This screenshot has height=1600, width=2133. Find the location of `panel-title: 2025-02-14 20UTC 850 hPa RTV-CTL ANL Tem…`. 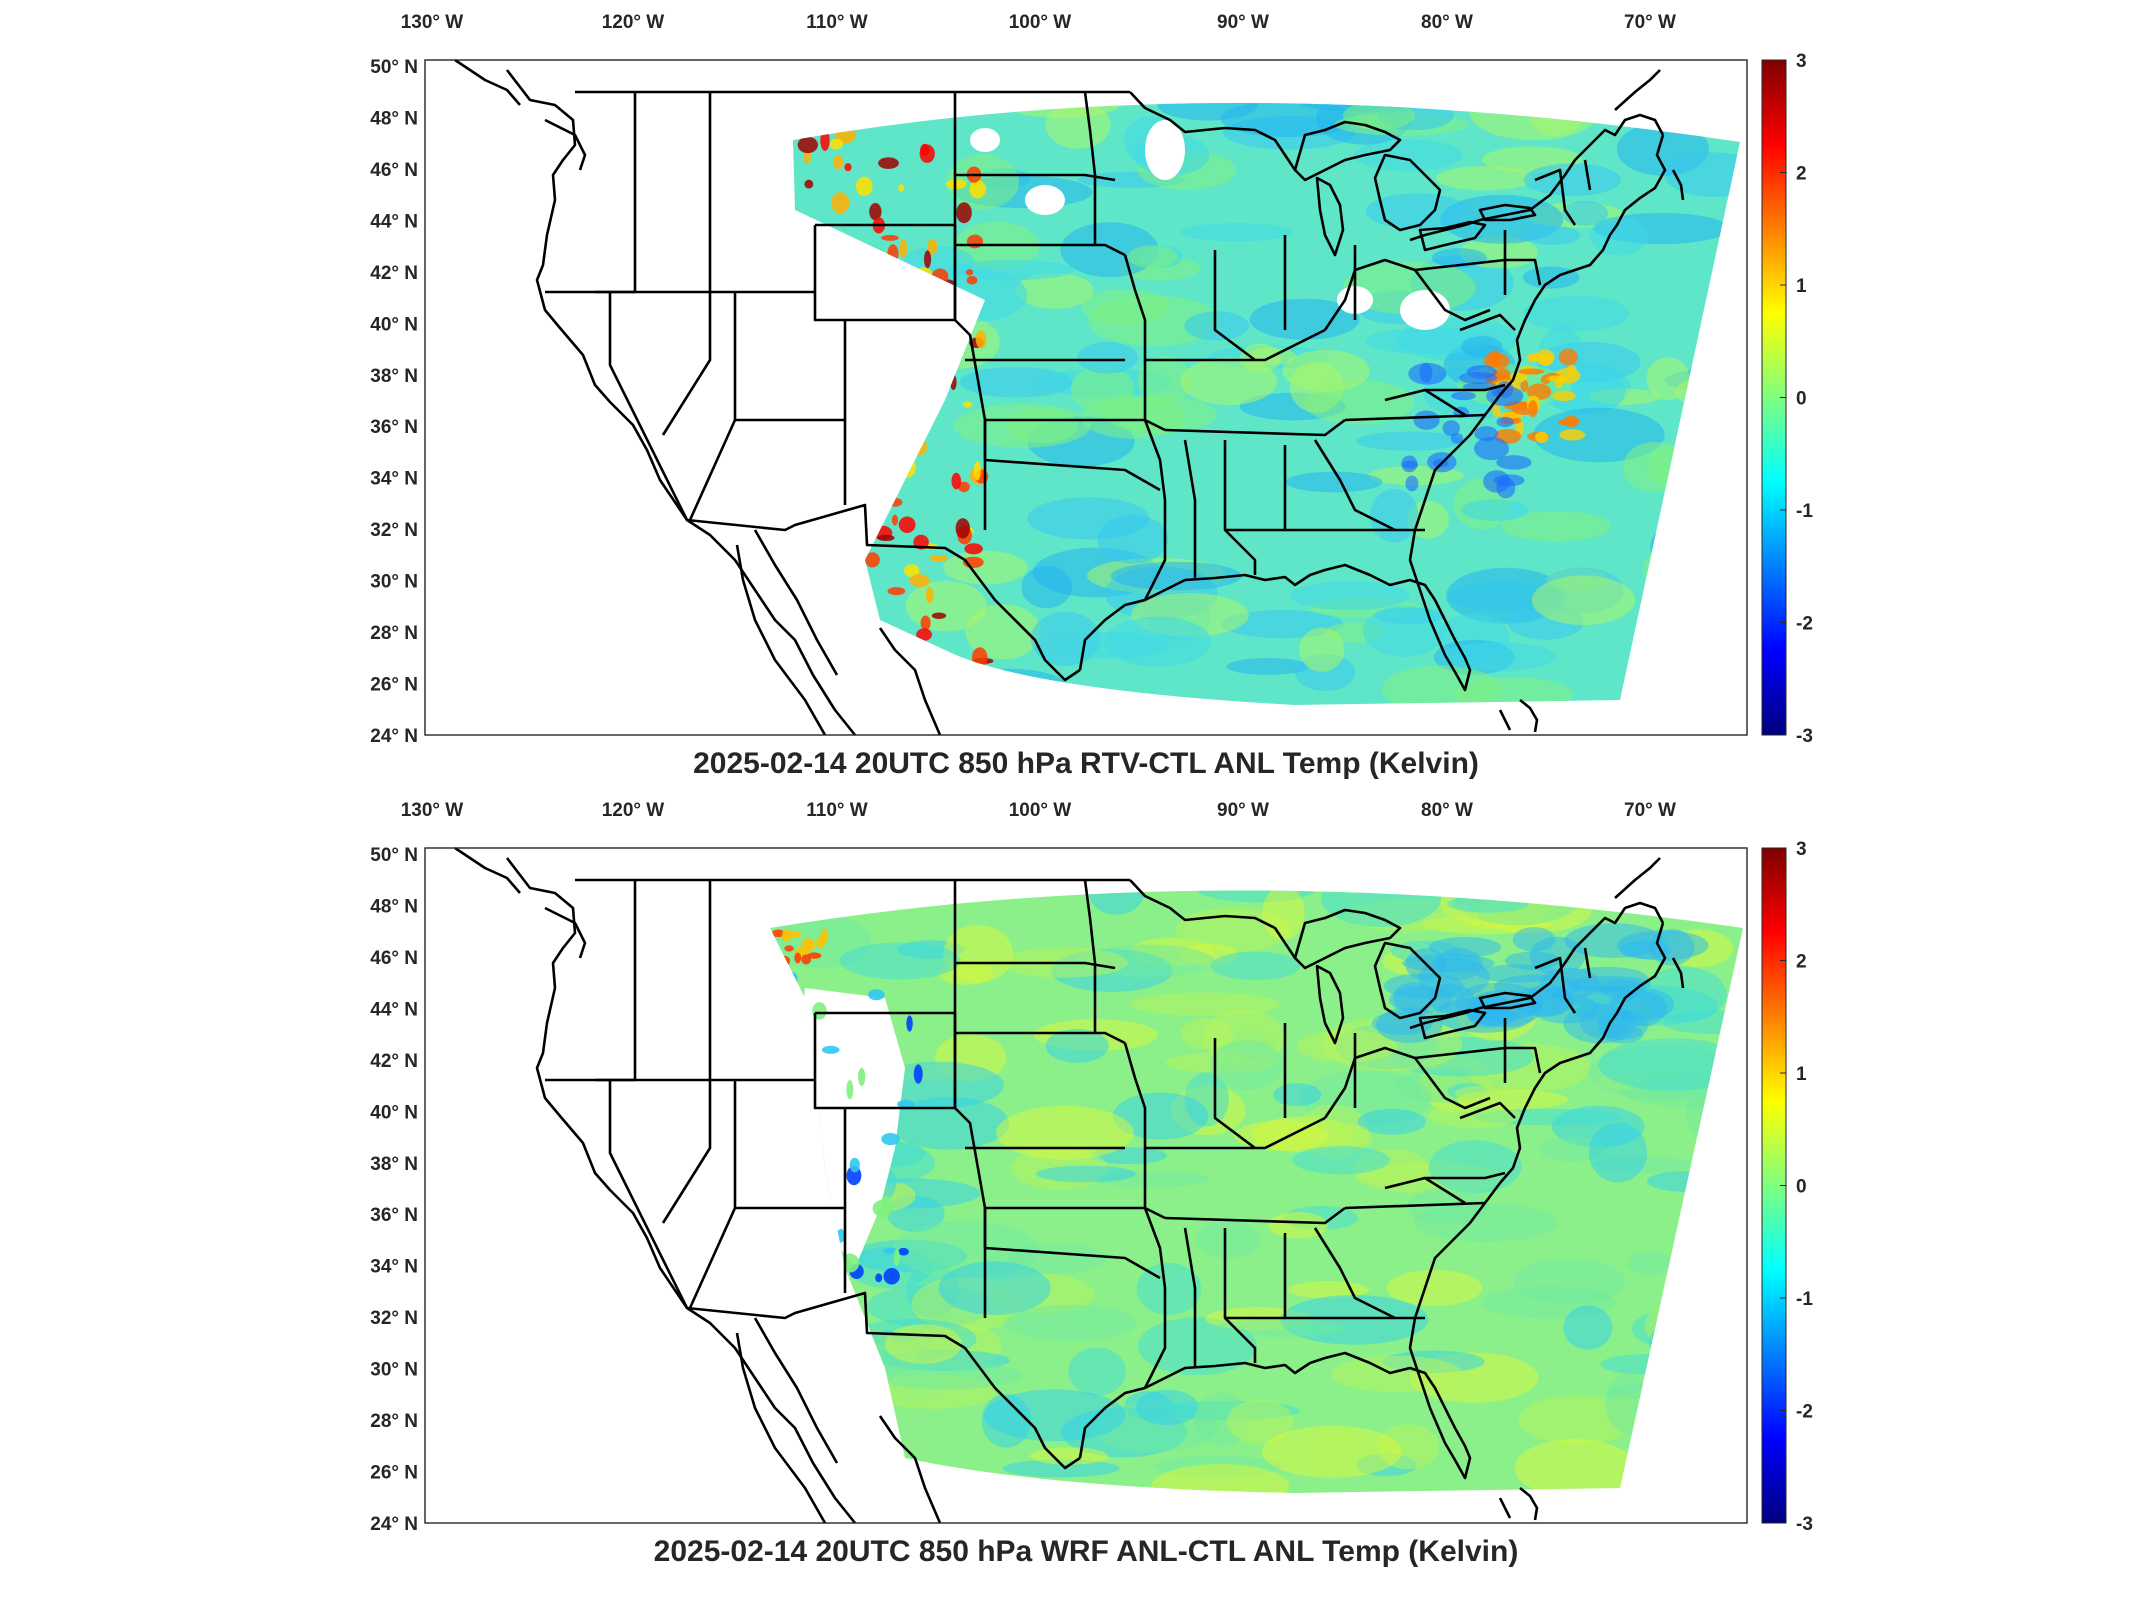

panel-title: 2025-02-14 20UTC 850 hPa RTV-CTL ANL Tem… is located at coordinates (1086, 763).